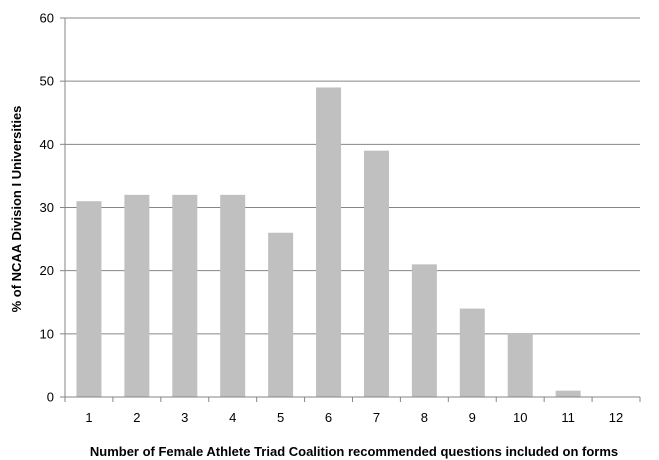 The height and width of the screenshot is (460, 659). Describe the element at coordinates (520, 417) in the screenshot. I see `x-tick-label: 10` at that location.